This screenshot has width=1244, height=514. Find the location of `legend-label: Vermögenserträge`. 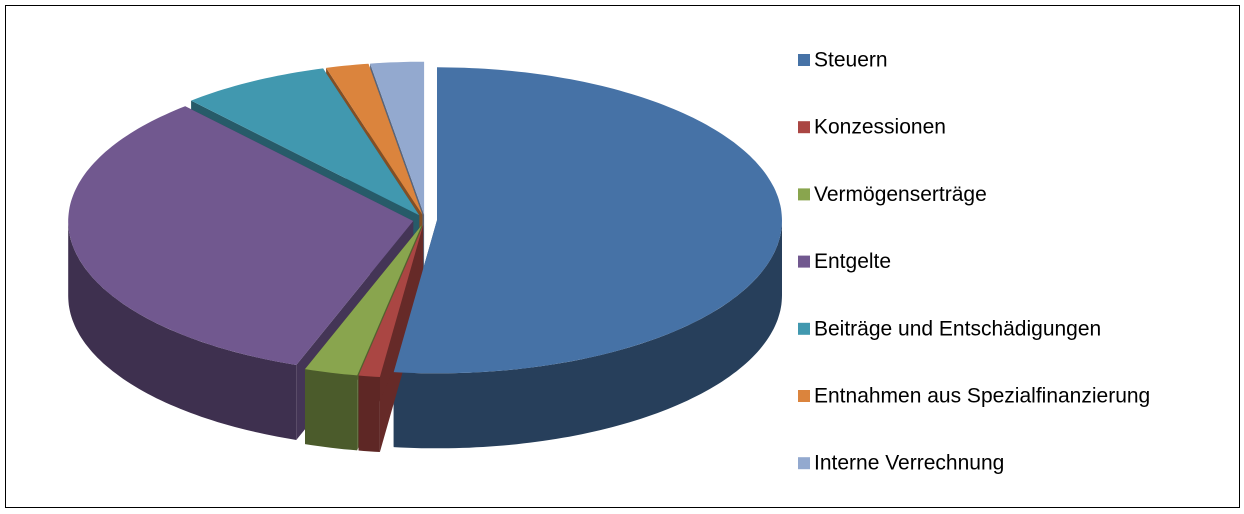

legend-label: Vermögenserträge is located at coordinates (900, 194).